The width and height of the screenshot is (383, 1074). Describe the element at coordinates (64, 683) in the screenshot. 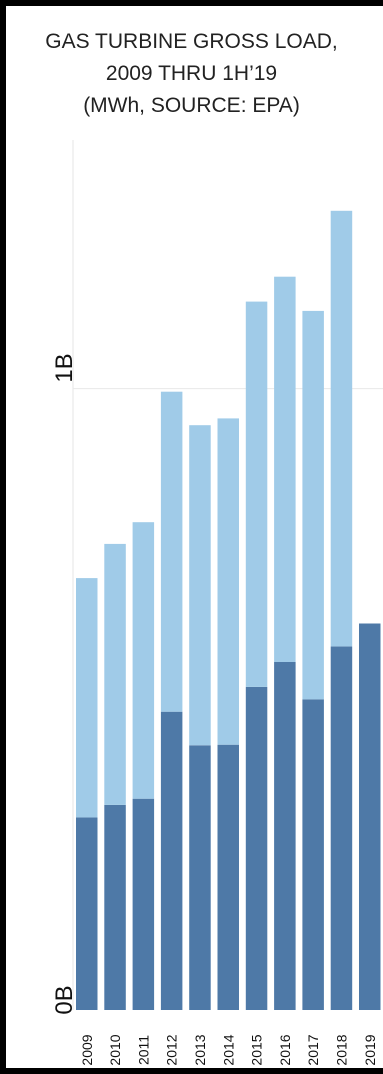

I see `y-axis: 0B 1B` at that location.